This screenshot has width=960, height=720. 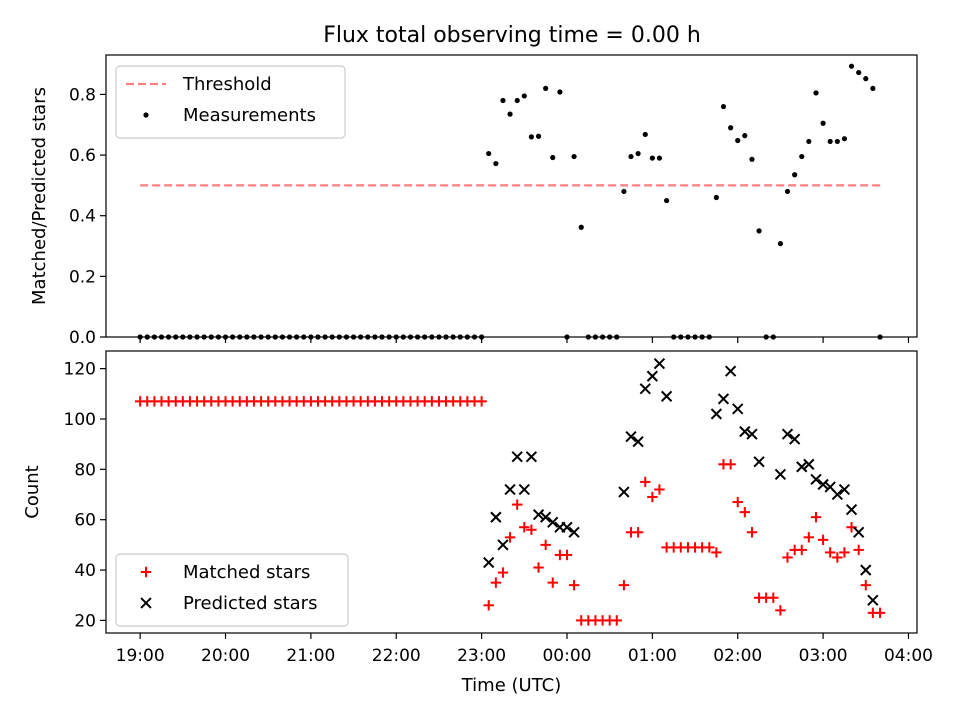 I want to click on count-panel-y-axis-label: Count, so click(x=32, y=491).